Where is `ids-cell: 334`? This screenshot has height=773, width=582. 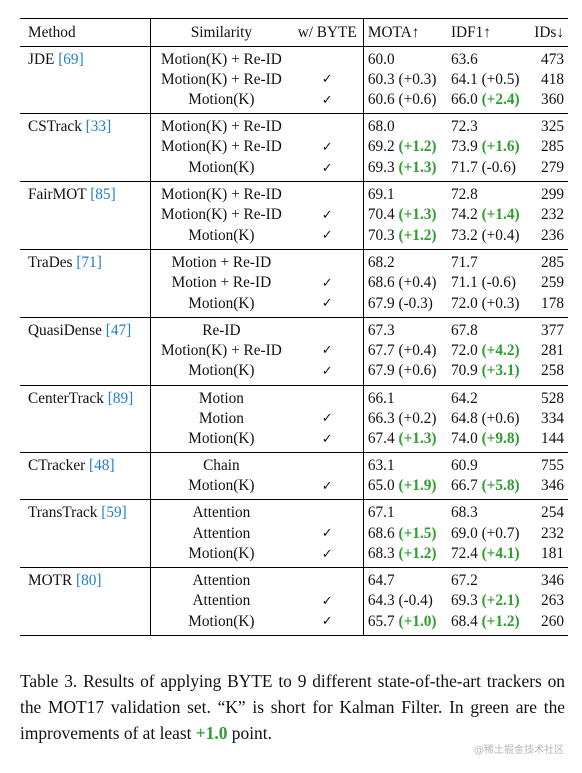 ids-cell: 334 is located at coordinates (552, 418).